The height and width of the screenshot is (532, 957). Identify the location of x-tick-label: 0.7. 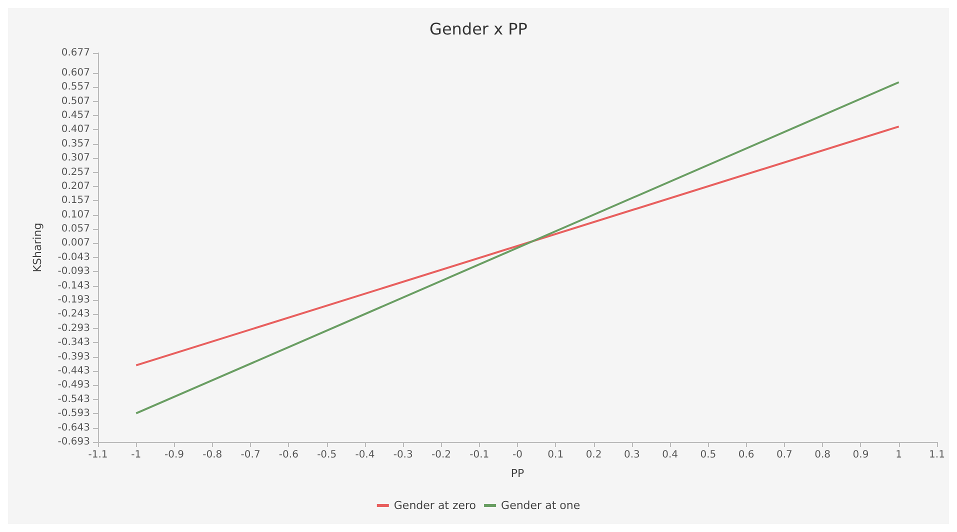
(784, 455).